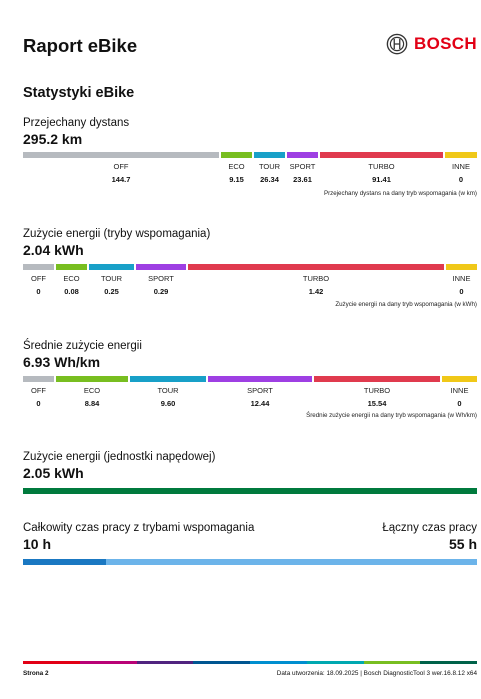 The image size is (481, 699). What do you see at coordinates (381, 179) in the screenshot?
I see `distance-value-turbo: 91.41` at bounding box center [381, 179].